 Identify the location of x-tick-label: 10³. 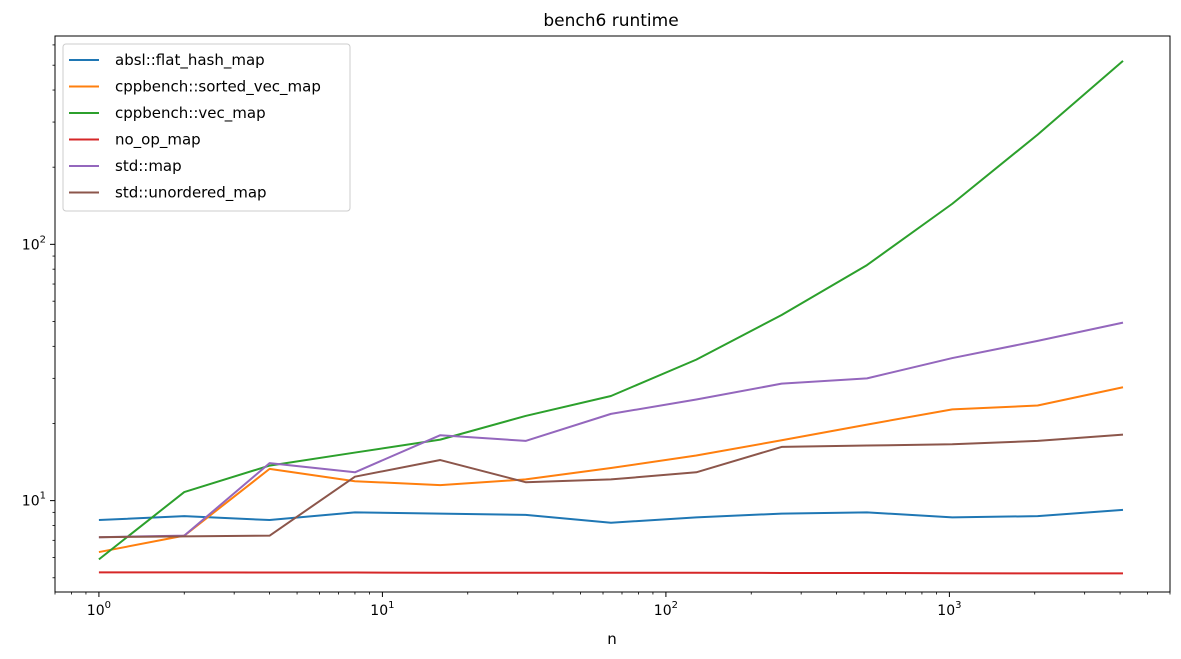
(949, 609).